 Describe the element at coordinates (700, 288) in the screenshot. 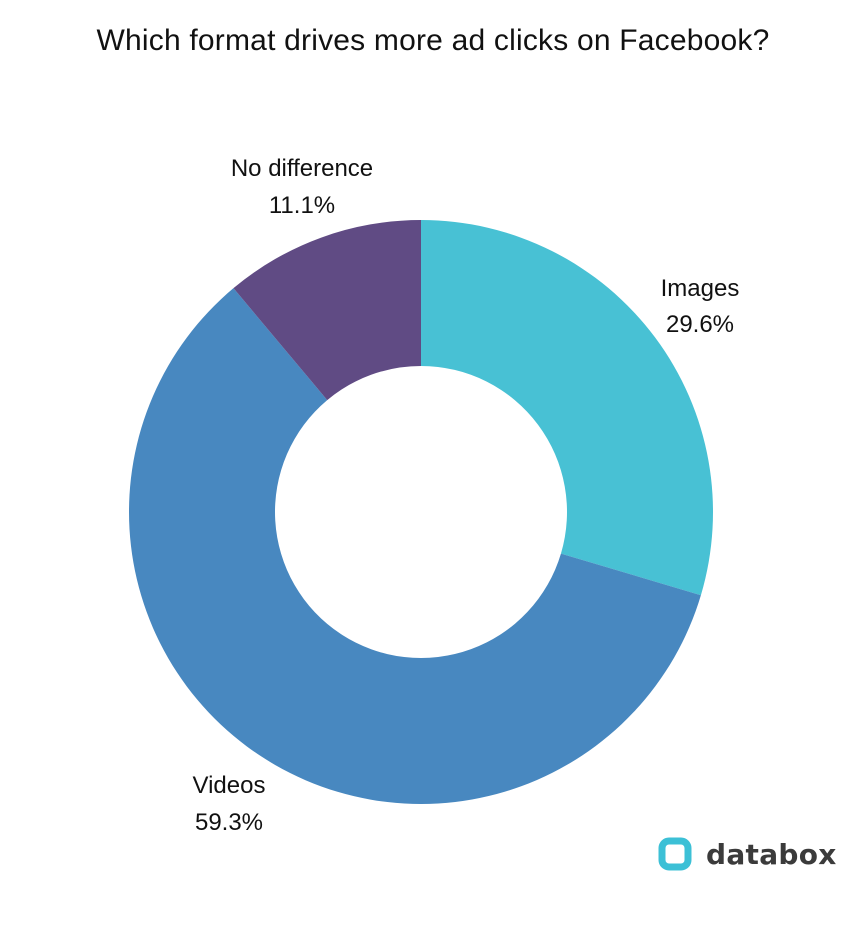

I see `slice-label-images: Images` at that location.